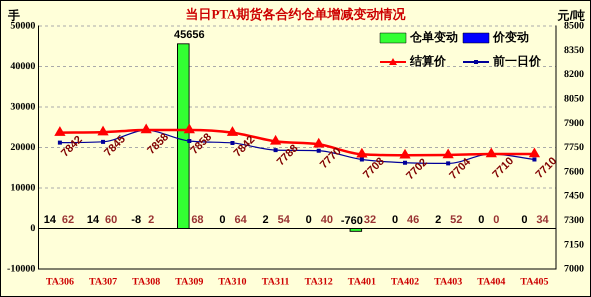 The width and height of the screenshot is (591, 297). What do you see at coordinates (574, 74) in the screenshot?
I see `y2-tick-label: 8200` at bounding box center [574, 74].